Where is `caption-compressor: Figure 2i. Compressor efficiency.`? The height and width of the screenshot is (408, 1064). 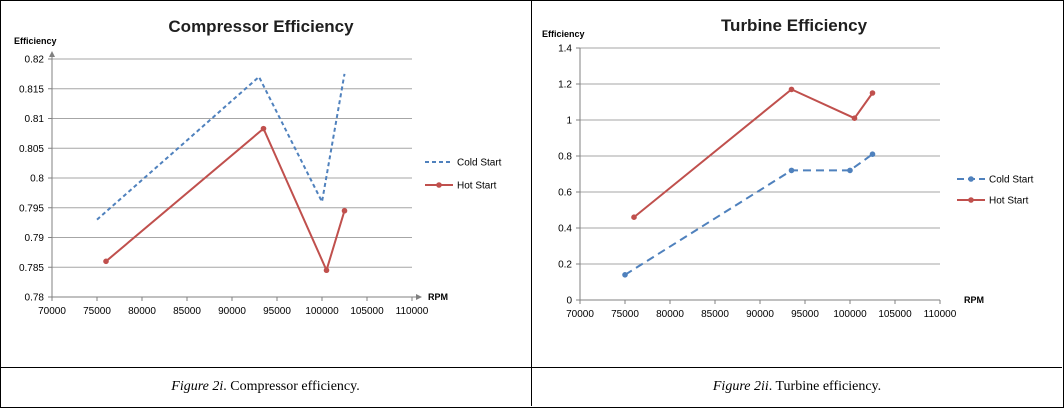
caption-compressor: Figure 2i. Compressor efficiency. is located at coordinates (266, 387).